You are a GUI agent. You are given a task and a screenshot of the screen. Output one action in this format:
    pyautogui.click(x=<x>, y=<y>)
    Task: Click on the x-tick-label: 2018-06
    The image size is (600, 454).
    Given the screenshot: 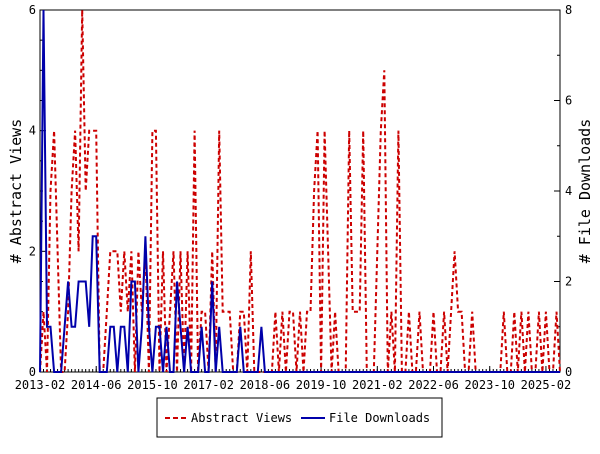 What is the action you would take?
    pyautogui.click(x=265, y=385)
    